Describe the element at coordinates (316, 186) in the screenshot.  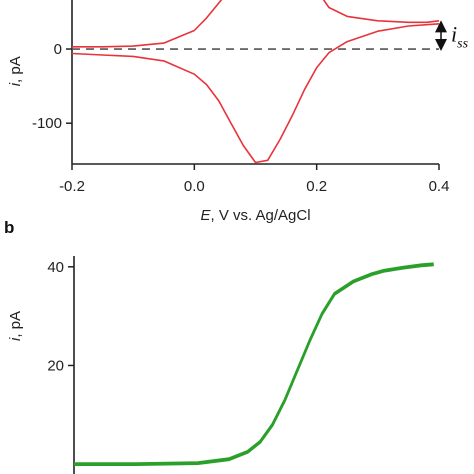
I see `panel-a-x-tick-label: 0.2` at that location.